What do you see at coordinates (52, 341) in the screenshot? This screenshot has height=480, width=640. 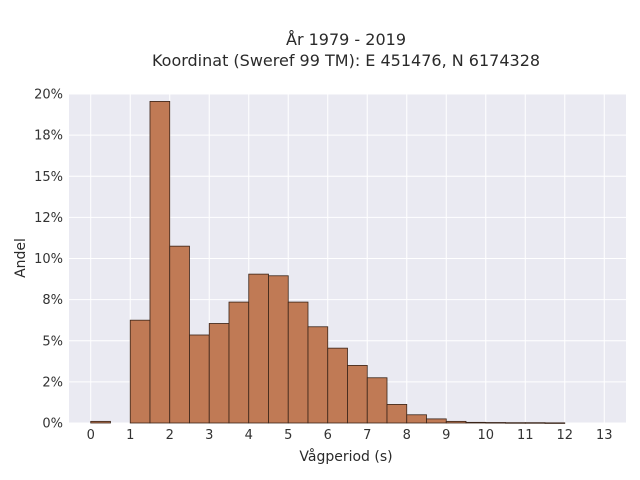 I see `y-tick-label: 5%` at bounding box center [52, 341].